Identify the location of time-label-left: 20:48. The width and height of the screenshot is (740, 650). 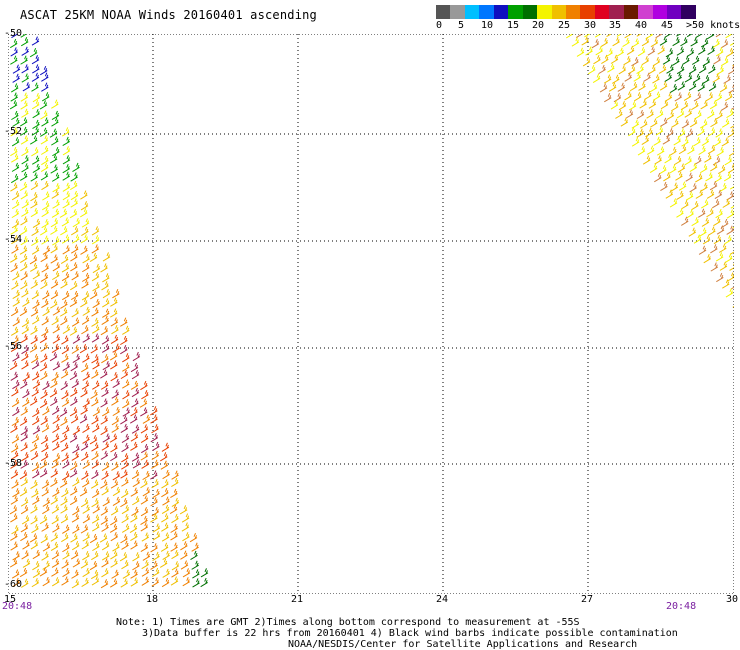
(17, 606).